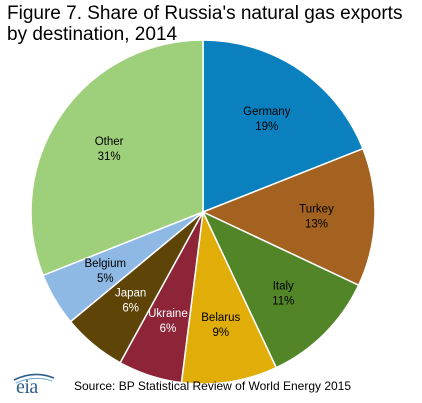  What do you see at coordinates (27, 387) in the screenshot?
I see `eia-logo-text: eia` at bounding box center [27, 387].